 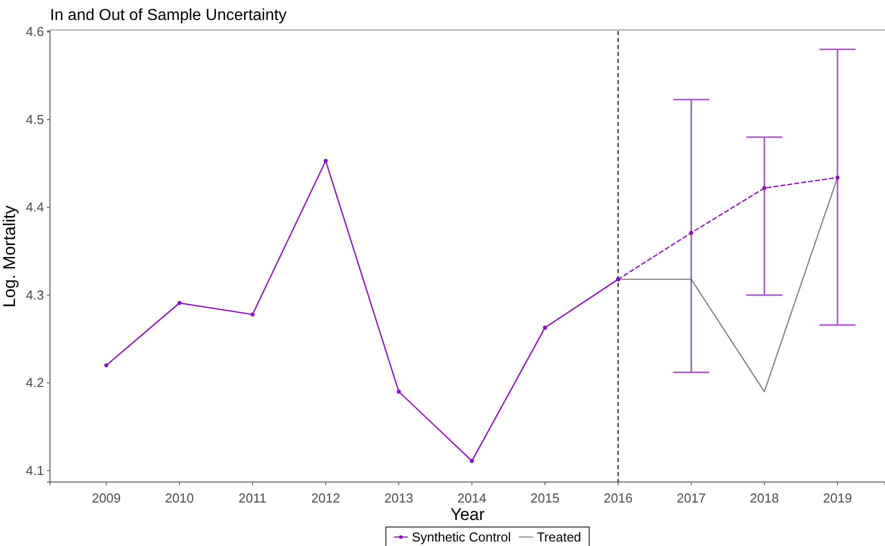 What do you see at coordinates (179, 498) in the screenshot?
I see `x-tick-label: 2010` at bounding box center [179, 498].